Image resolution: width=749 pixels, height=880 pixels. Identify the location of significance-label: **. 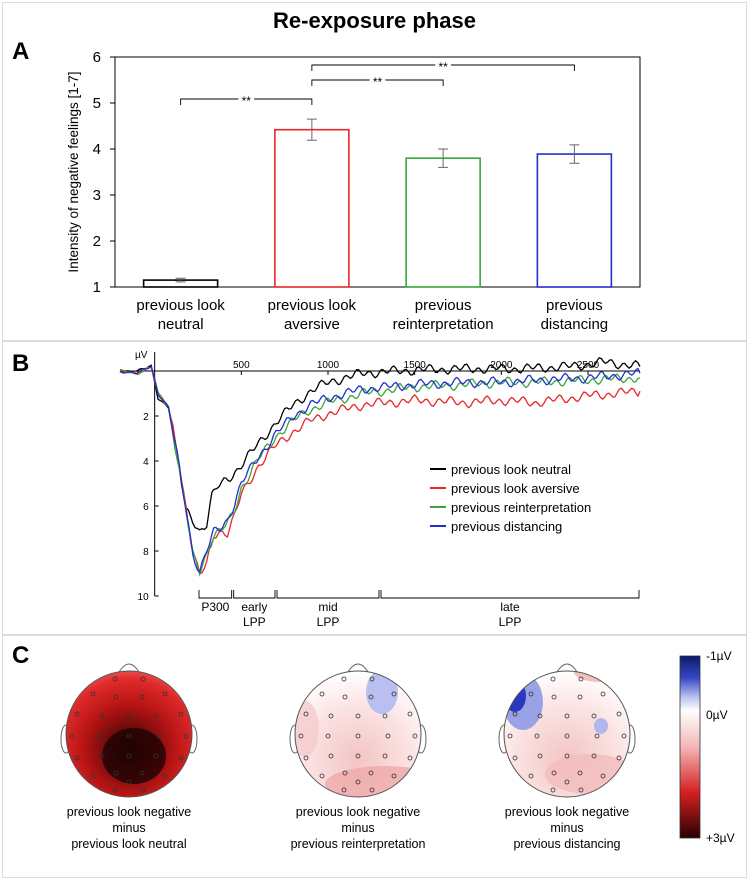
(378, 82).